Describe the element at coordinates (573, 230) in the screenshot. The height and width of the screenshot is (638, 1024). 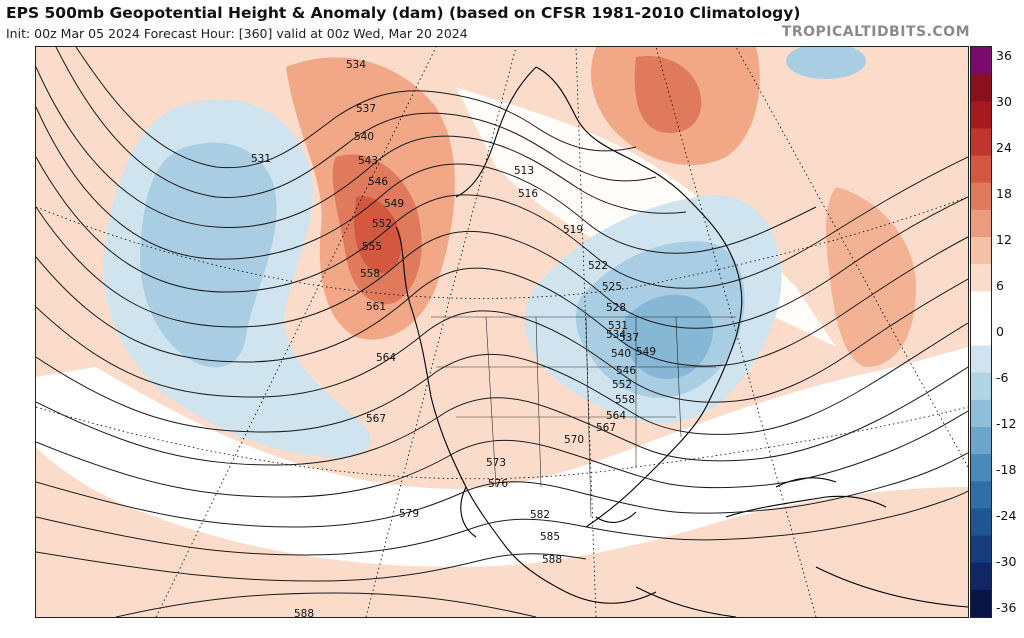
I see `contour-label: 519` at that location.